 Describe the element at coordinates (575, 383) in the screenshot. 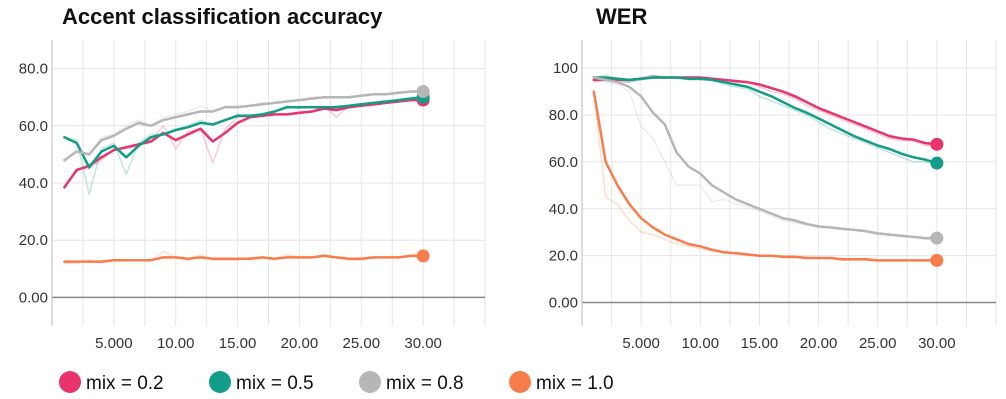

I see `legend-label: mix = 1.0` at that location.